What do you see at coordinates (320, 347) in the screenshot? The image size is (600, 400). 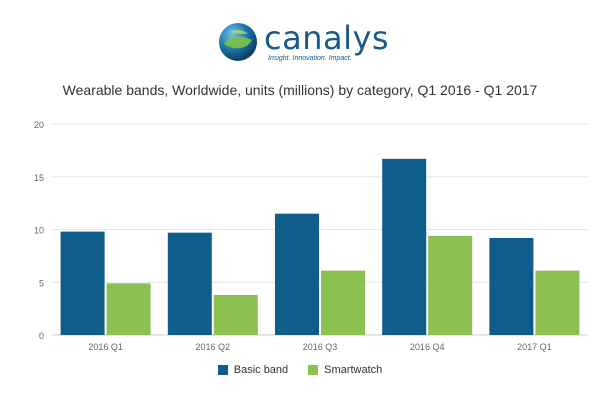 I see `x-tick-label: 2016 Q3` at bounding box center [320, 347].